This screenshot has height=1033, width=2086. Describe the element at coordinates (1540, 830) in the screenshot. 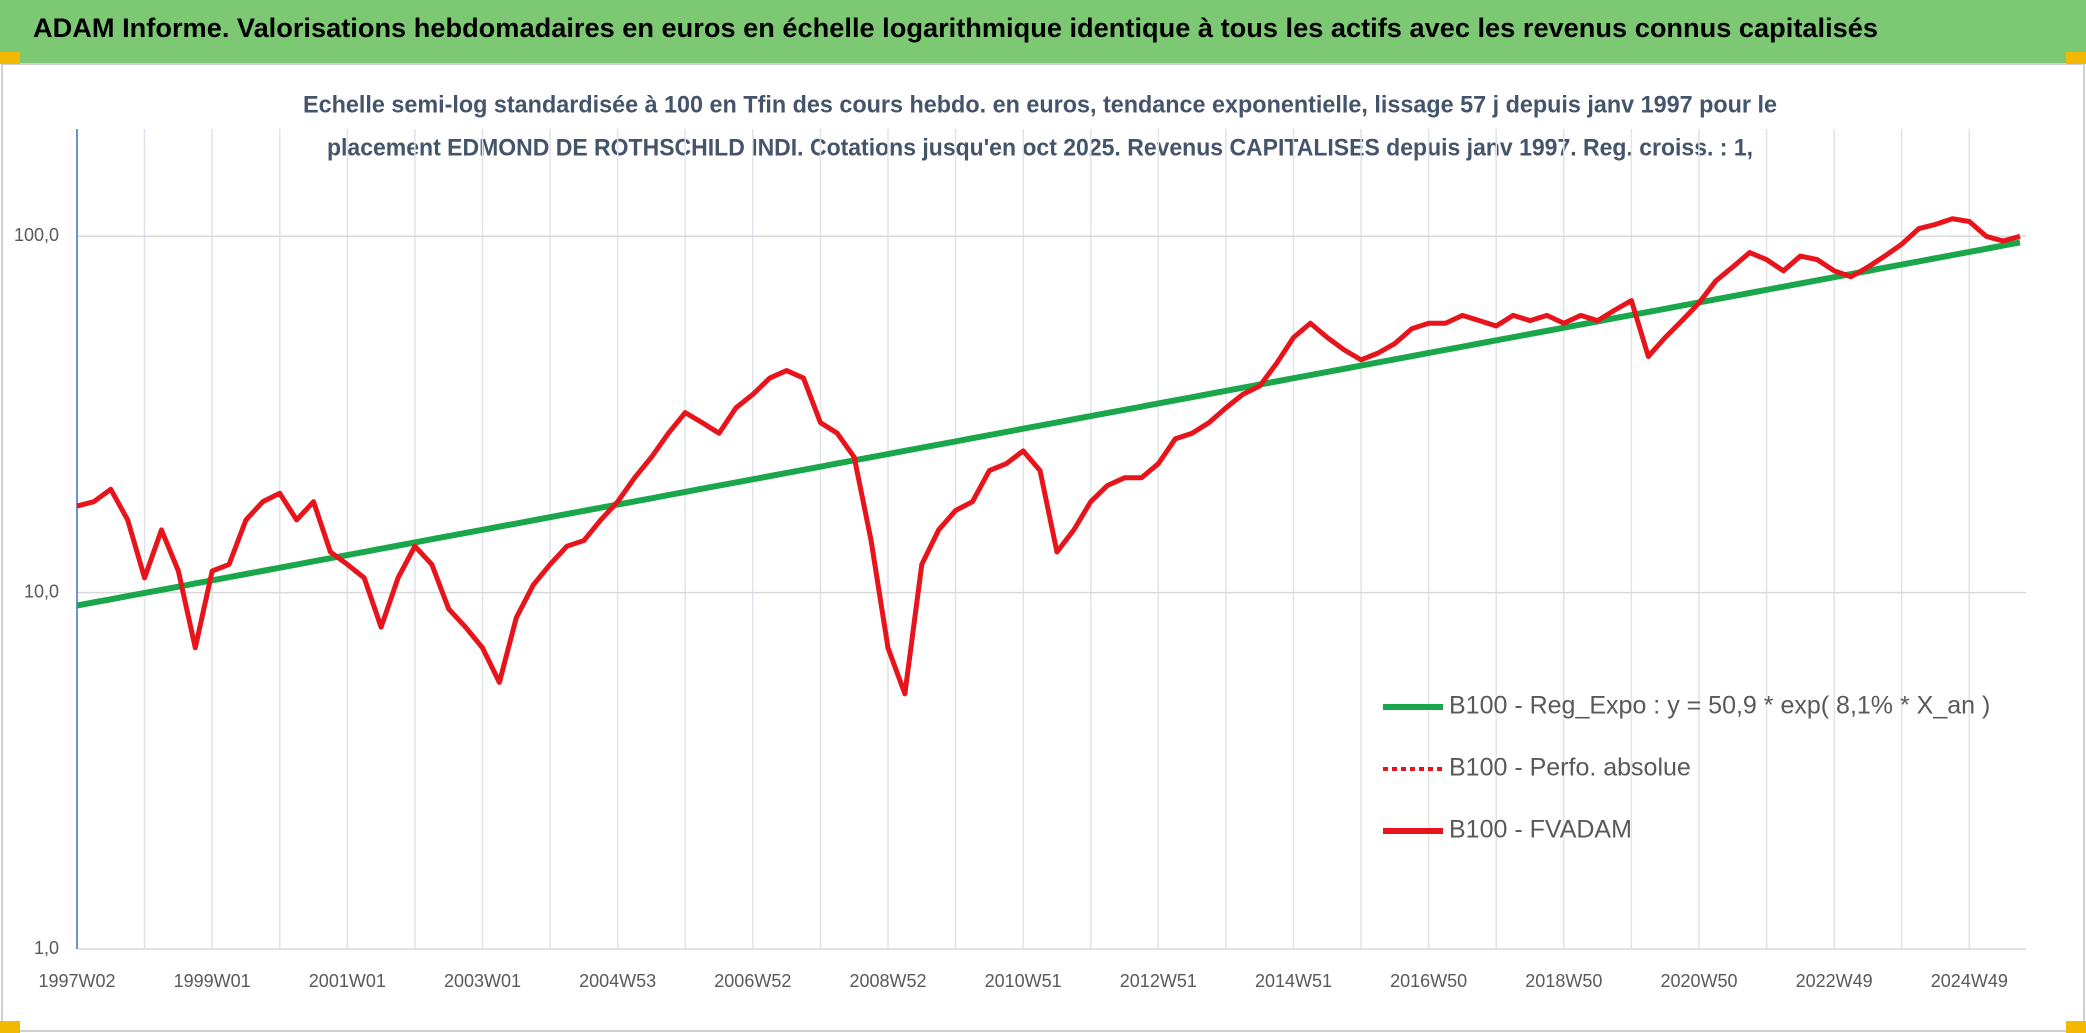

I see `legend-label: B100 - FVADAM` at that location.